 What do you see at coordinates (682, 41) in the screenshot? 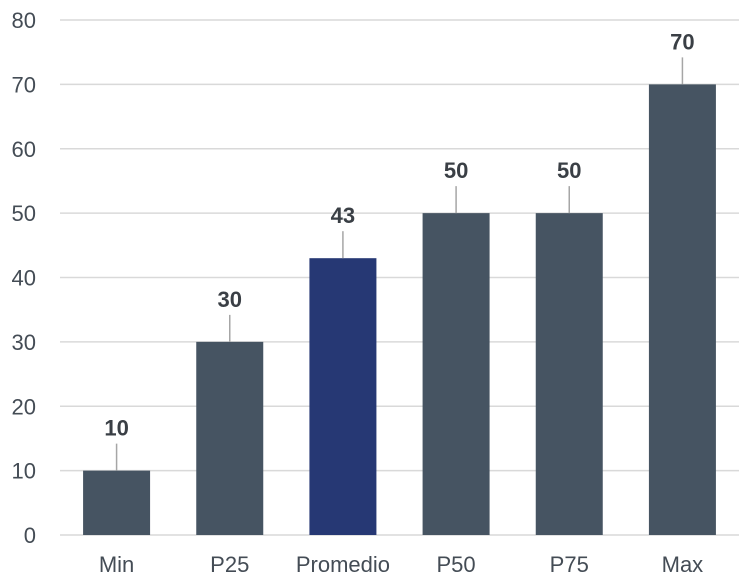
I see `data-label: 70` at bounding box center [682, 41].